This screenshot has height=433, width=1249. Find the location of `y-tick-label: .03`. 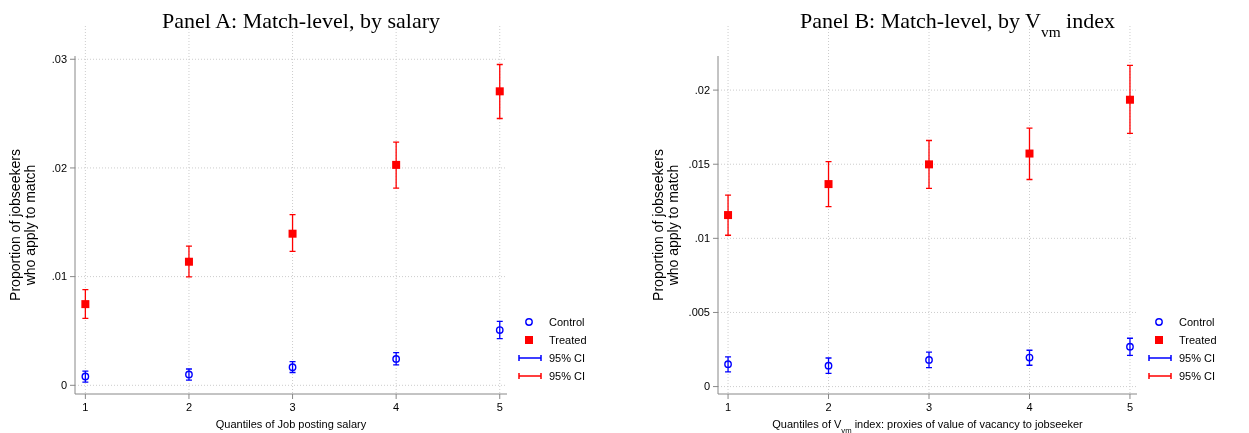

y-tick-label: .03 is located at coordinates (59, 59).